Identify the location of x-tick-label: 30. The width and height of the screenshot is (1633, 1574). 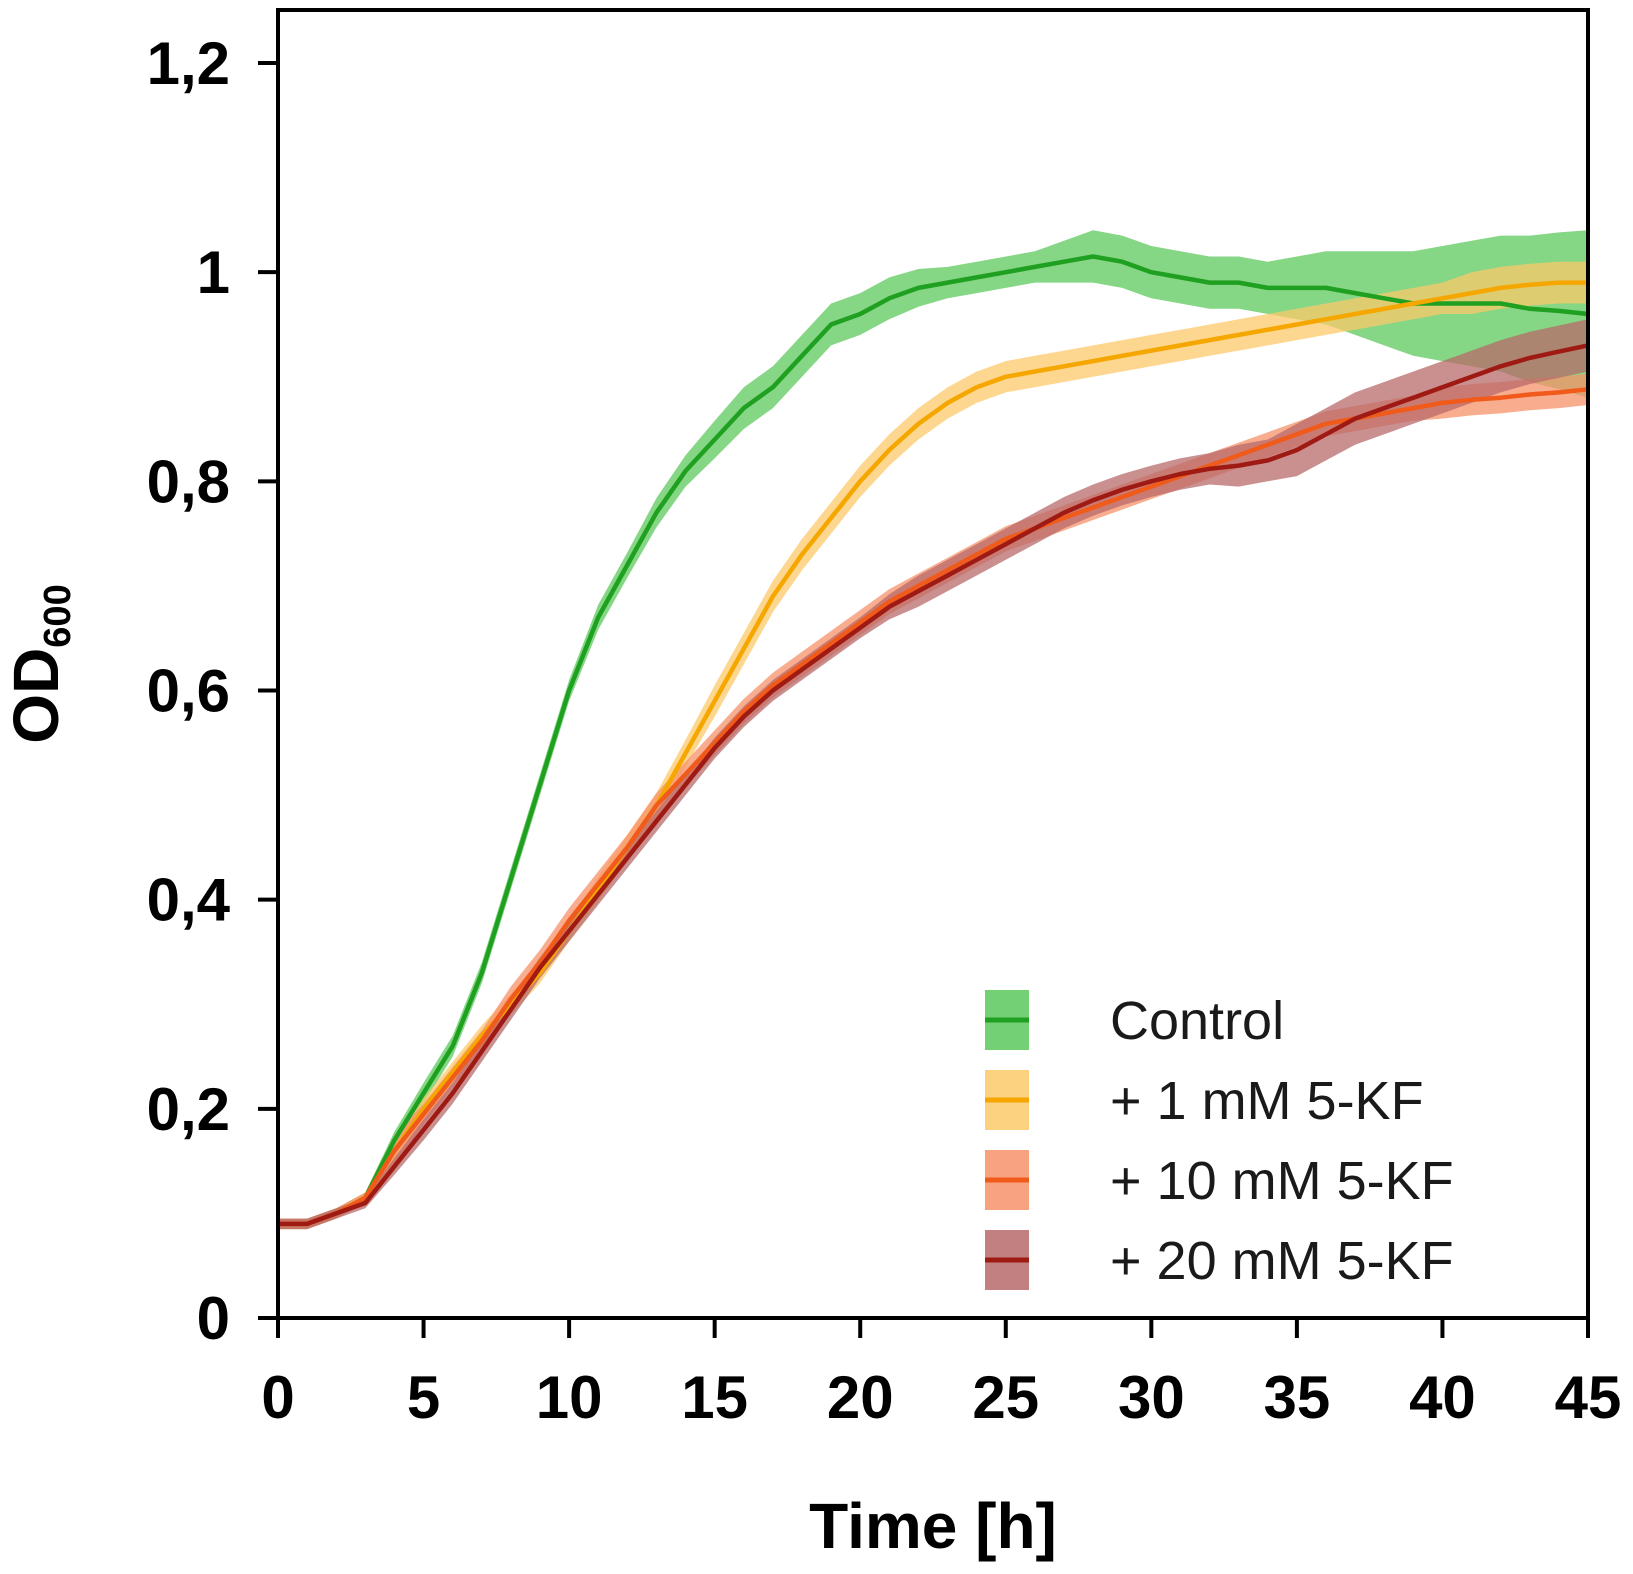
(1151, 1397).